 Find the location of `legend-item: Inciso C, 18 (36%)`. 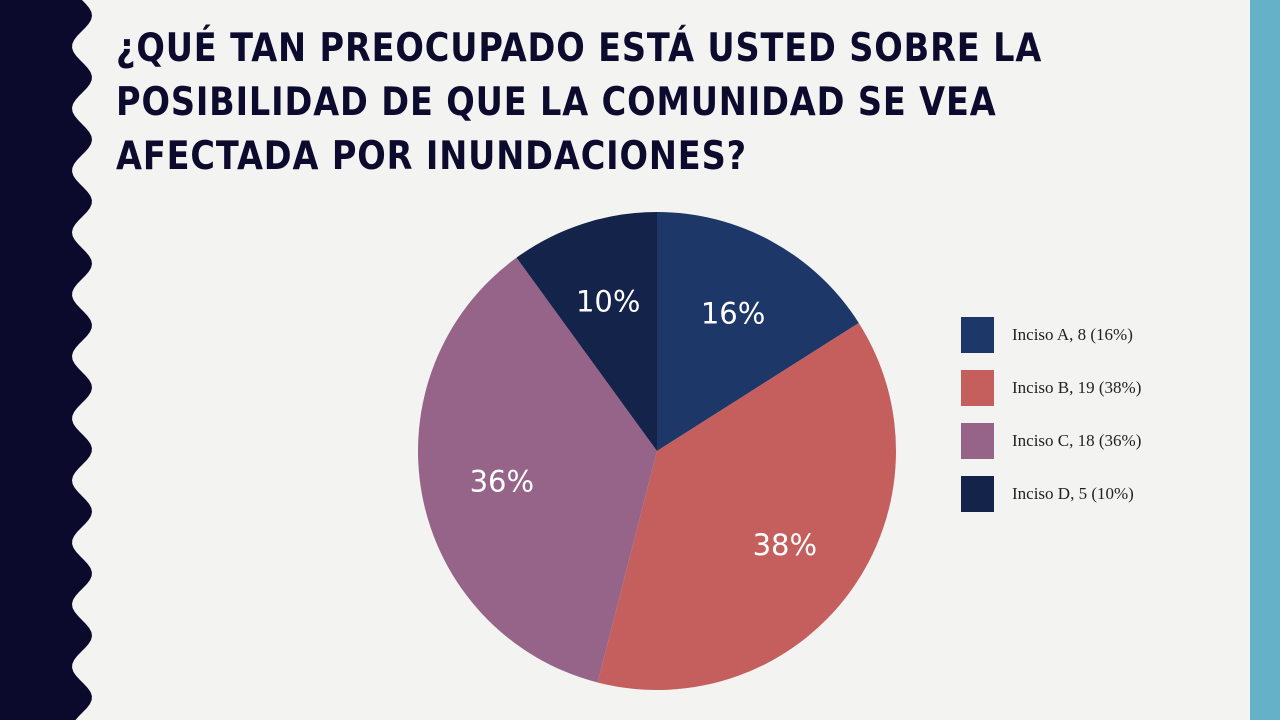

legend-item: Inciso C, 18 (36%) is located at coordinates (1051, 441).